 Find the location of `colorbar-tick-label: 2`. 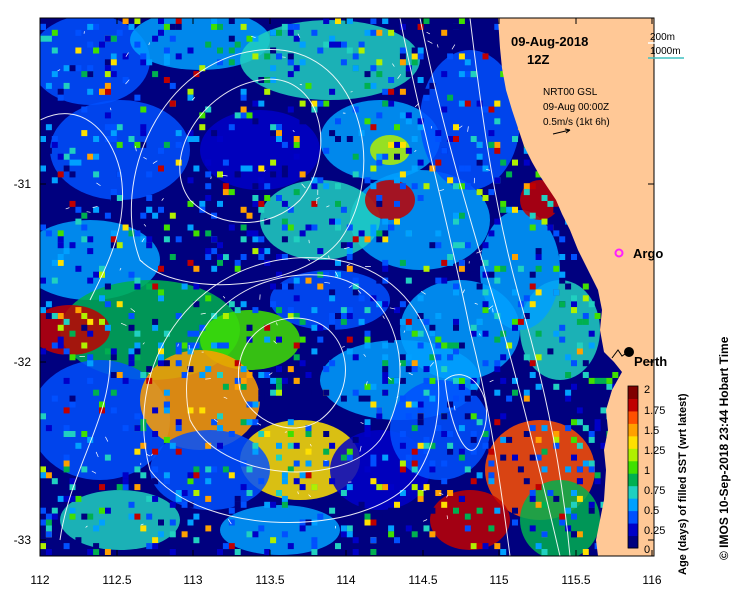

colorbar-tick-label: 2 is located at coordinates (647, 390).